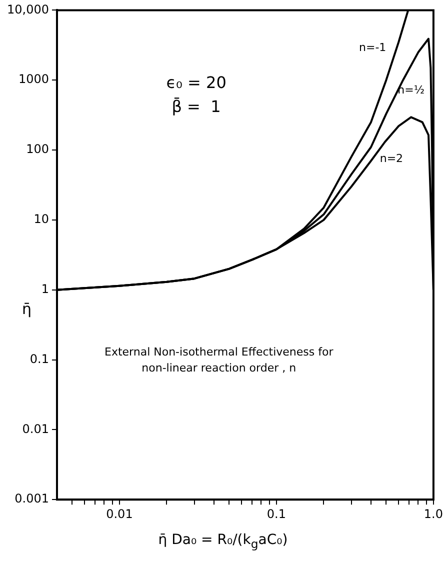  Describe the element at coordinates (31, 499) in the screenshot. I see `y-tick-label: 0.001` at that location.